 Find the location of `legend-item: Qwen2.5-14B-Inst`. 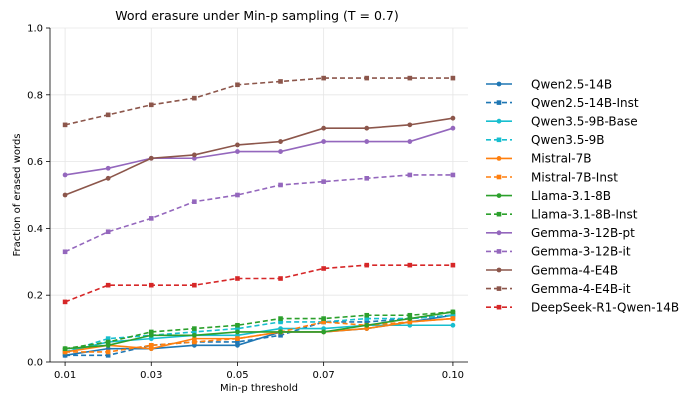

legend-item: Qwen2.5-14B-Inst is located at coordinates (562, 103).